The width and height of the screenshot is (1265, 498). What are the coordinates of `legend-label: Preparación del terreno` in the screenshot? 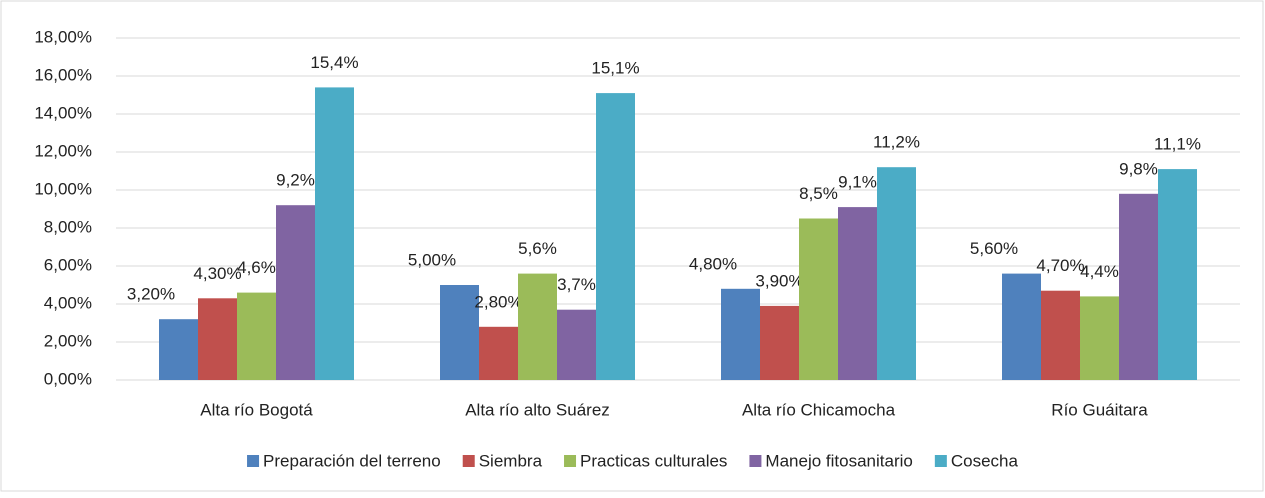 It's located at (352, 460).